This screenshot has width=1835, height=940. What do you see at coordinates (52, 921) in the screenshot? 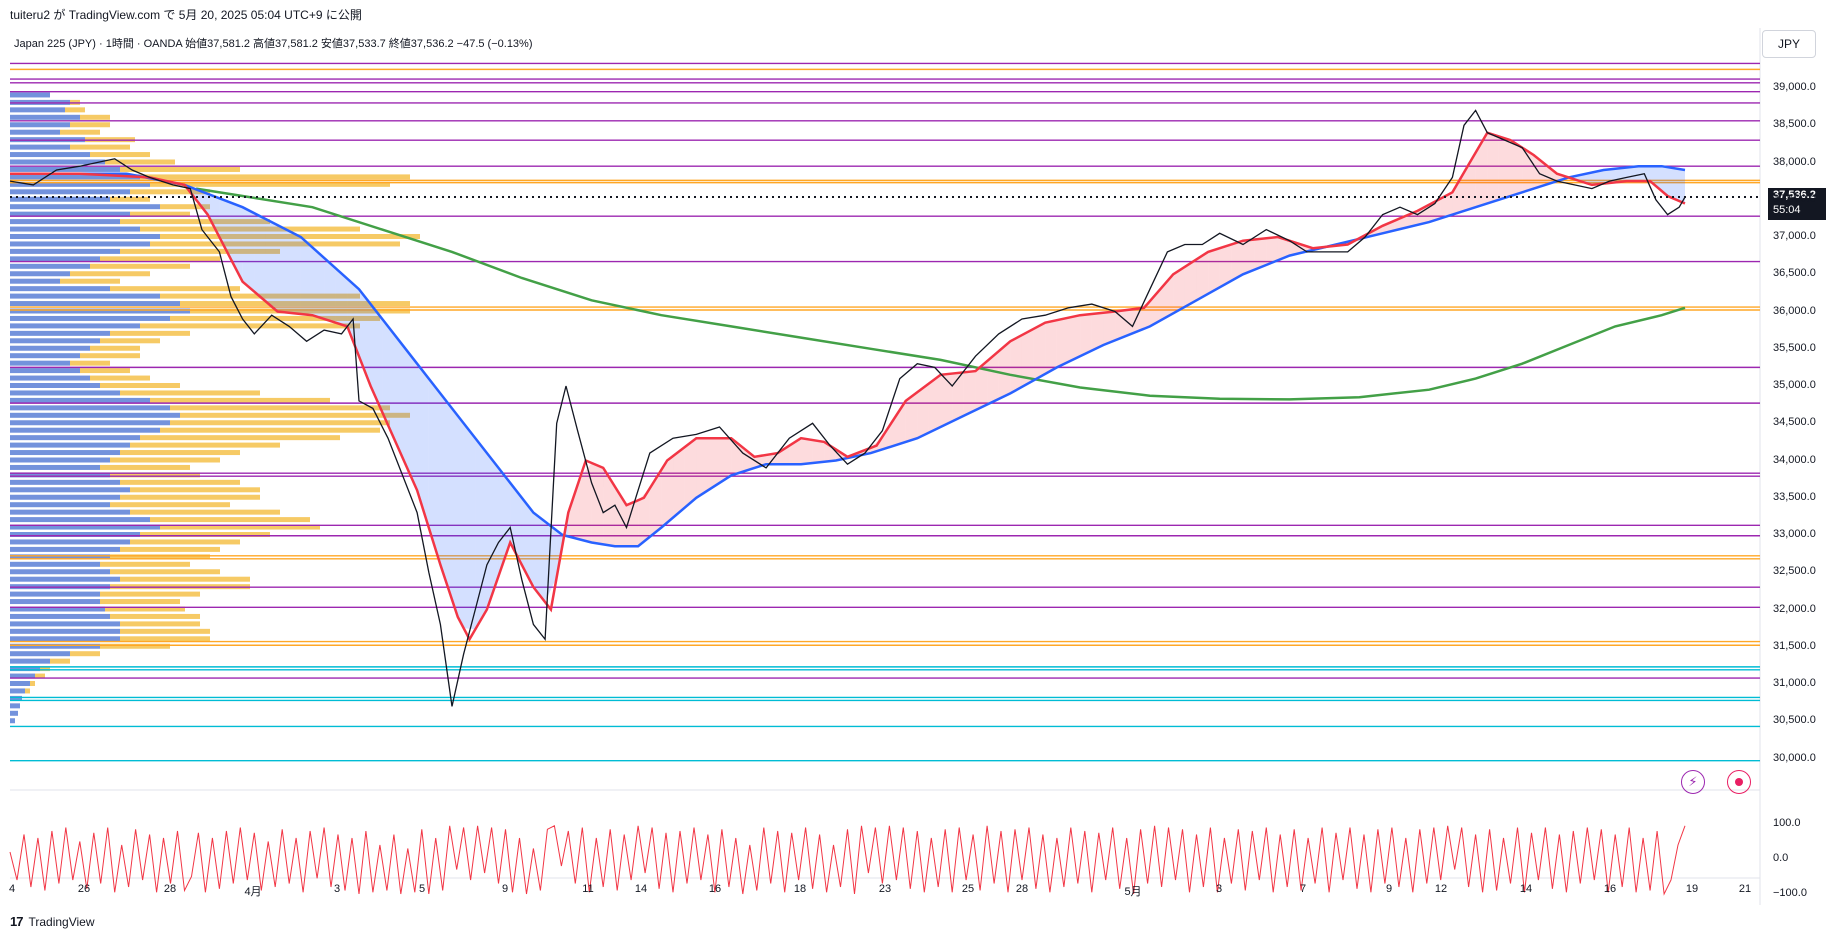
I see `footer-brand: 17 TradingView` at bounding box center [52, 921].